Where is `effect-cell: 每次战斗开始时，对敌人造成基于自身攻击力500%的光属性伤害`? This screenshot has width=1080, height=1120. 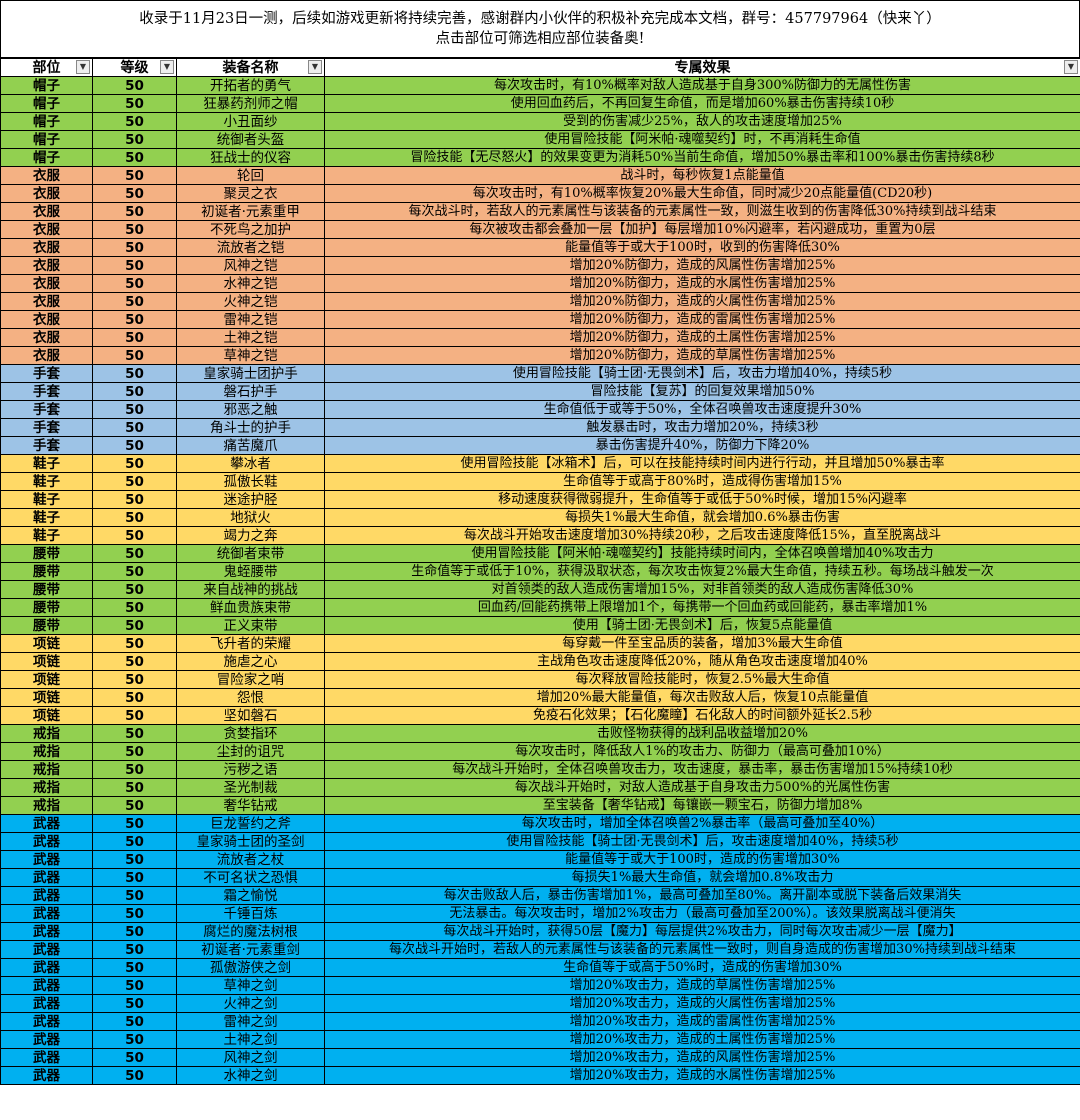
effect-cell: 每次战斗开始时，对敌人造成基于自身攻击力500%的光属性伤害 is located at coordinates (702, 787).